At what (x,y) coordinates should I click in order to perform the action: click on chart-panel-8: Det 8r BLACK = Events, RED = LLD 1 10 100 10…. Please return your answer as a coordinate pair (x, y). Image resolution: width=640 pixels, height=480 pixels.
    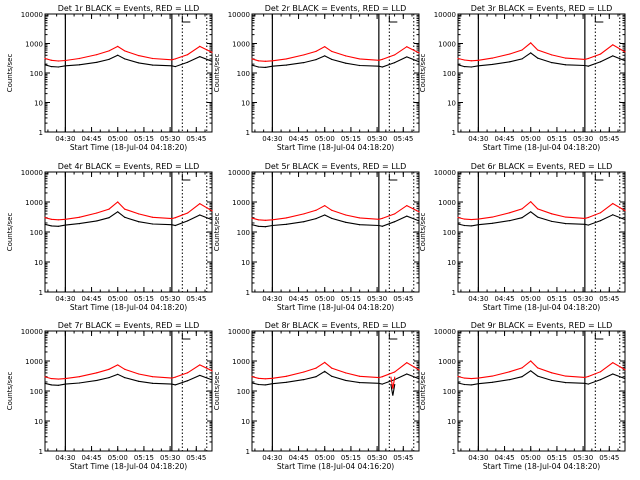
    Looking at the image, I should click on (316, 396).